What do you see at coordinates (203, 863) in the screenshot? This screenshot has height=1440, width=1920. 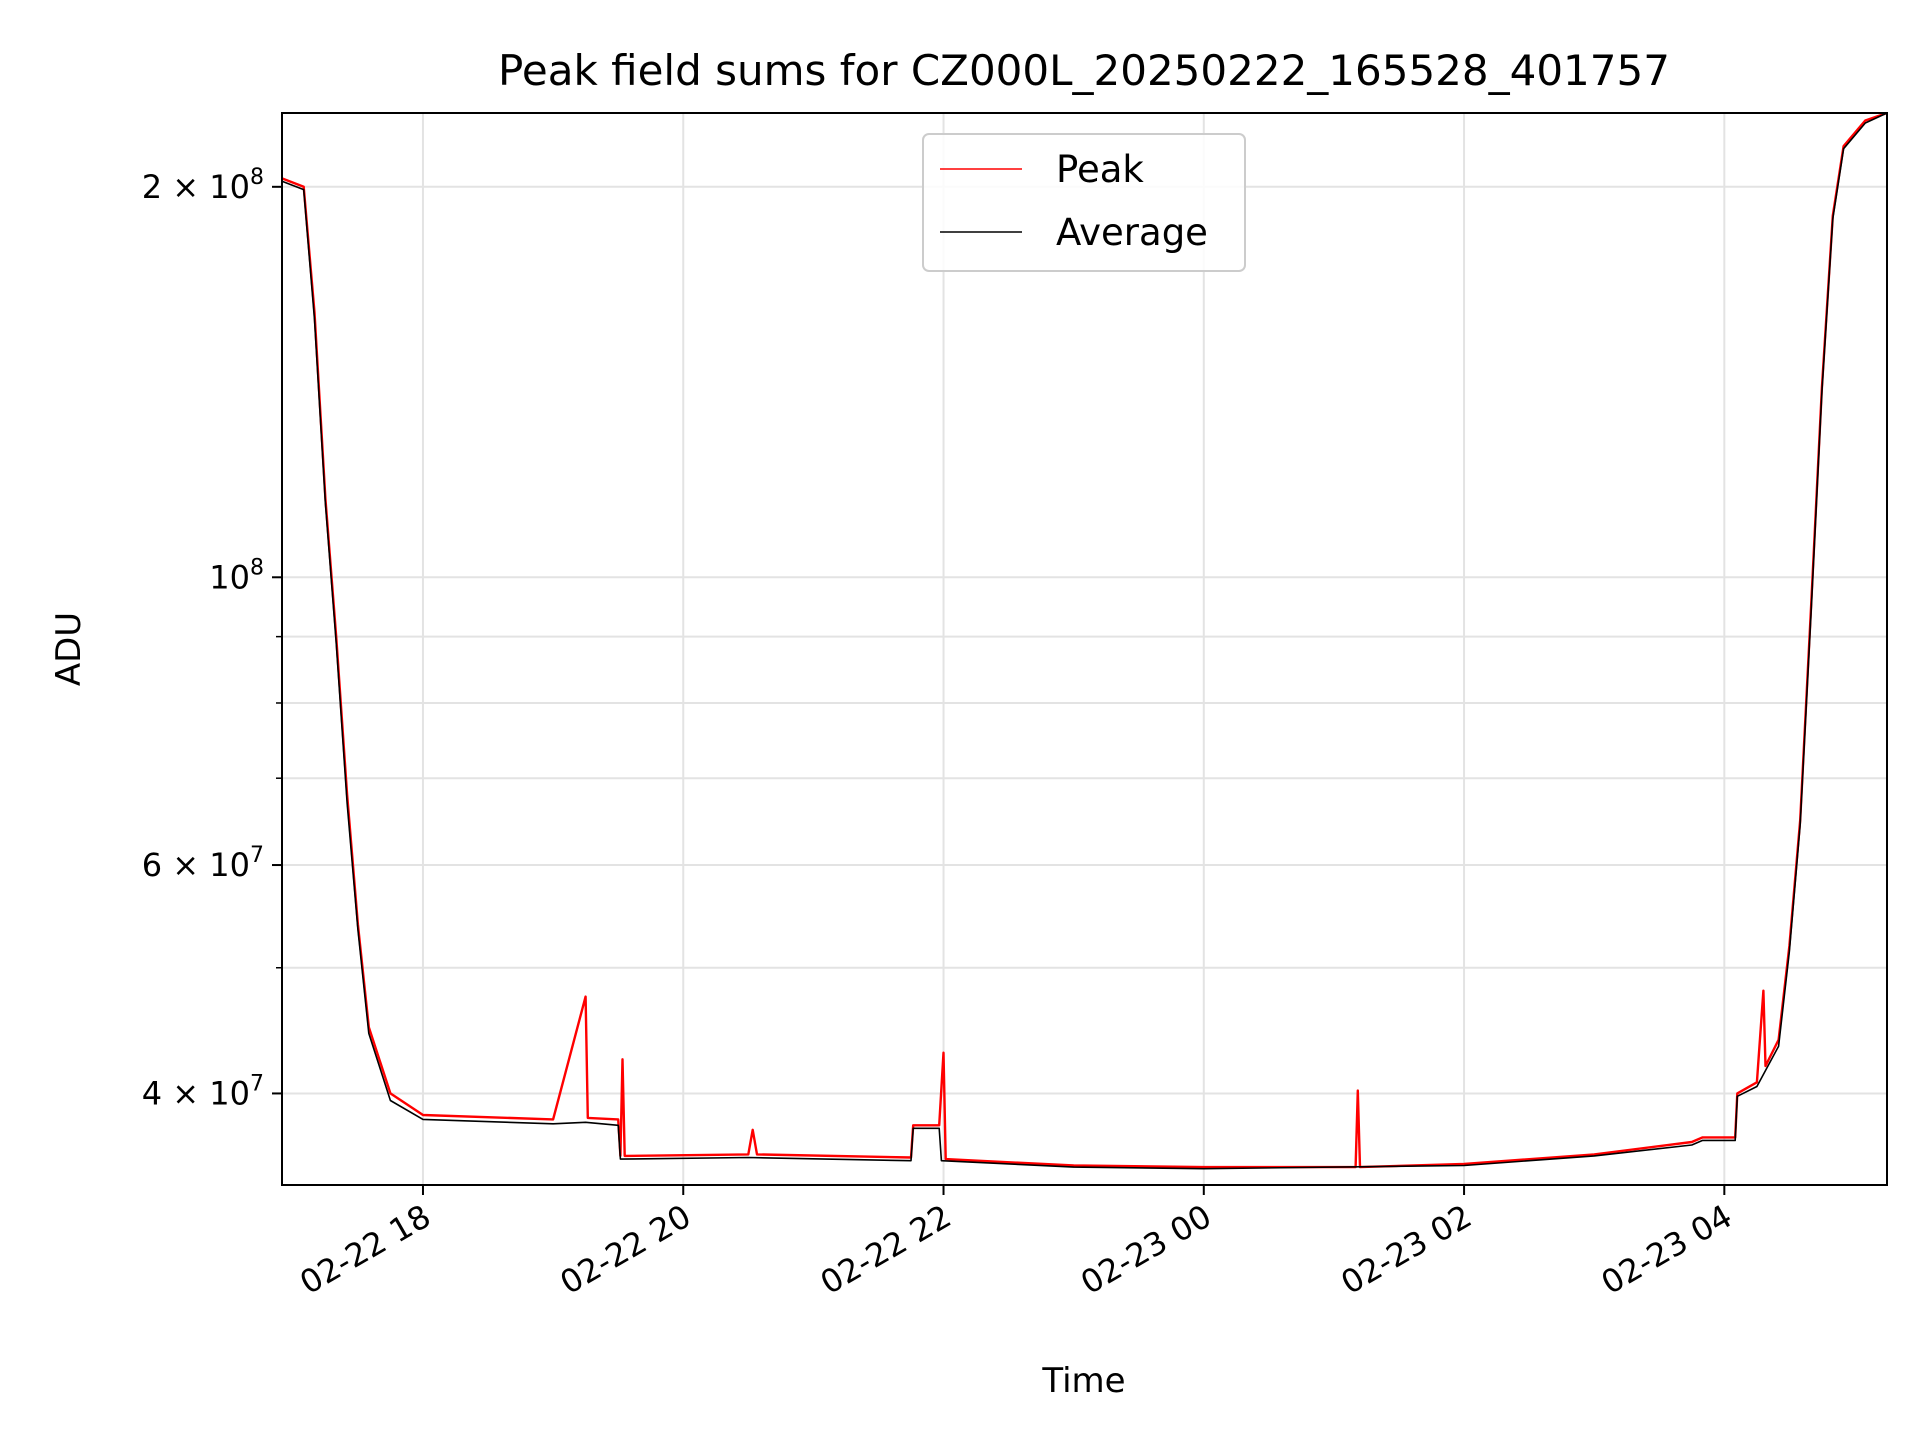 I see `y-tick-label: 6 × 107` at bounding box center [203, 863].